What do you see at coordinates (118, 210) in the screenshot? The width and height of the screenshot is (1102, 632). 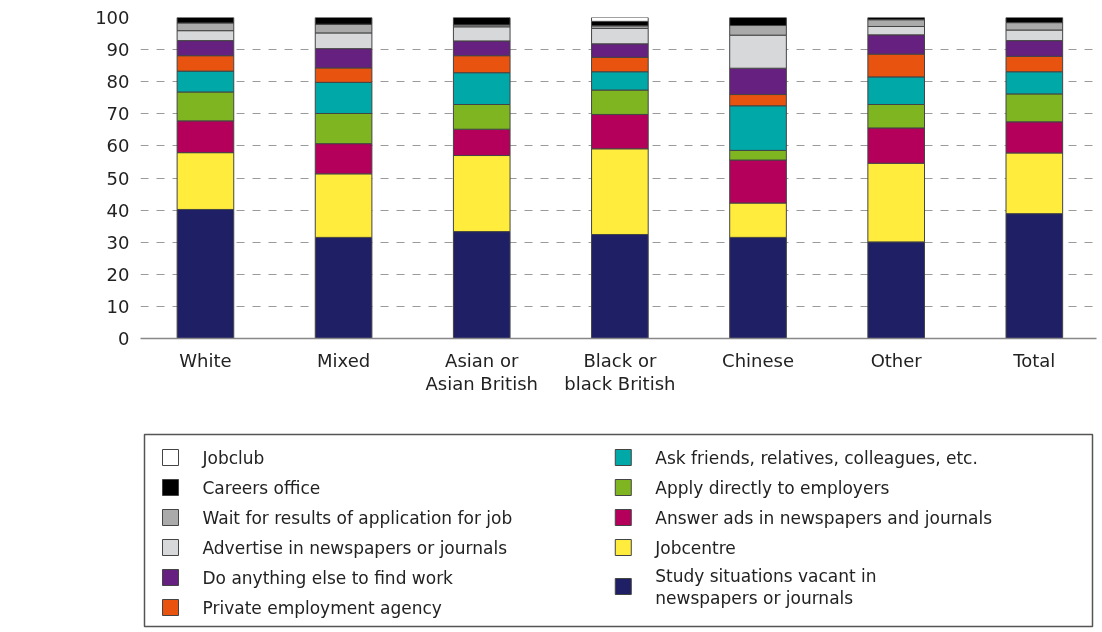 I see `y-tick-label: 40` at bounding box center [118, 210].